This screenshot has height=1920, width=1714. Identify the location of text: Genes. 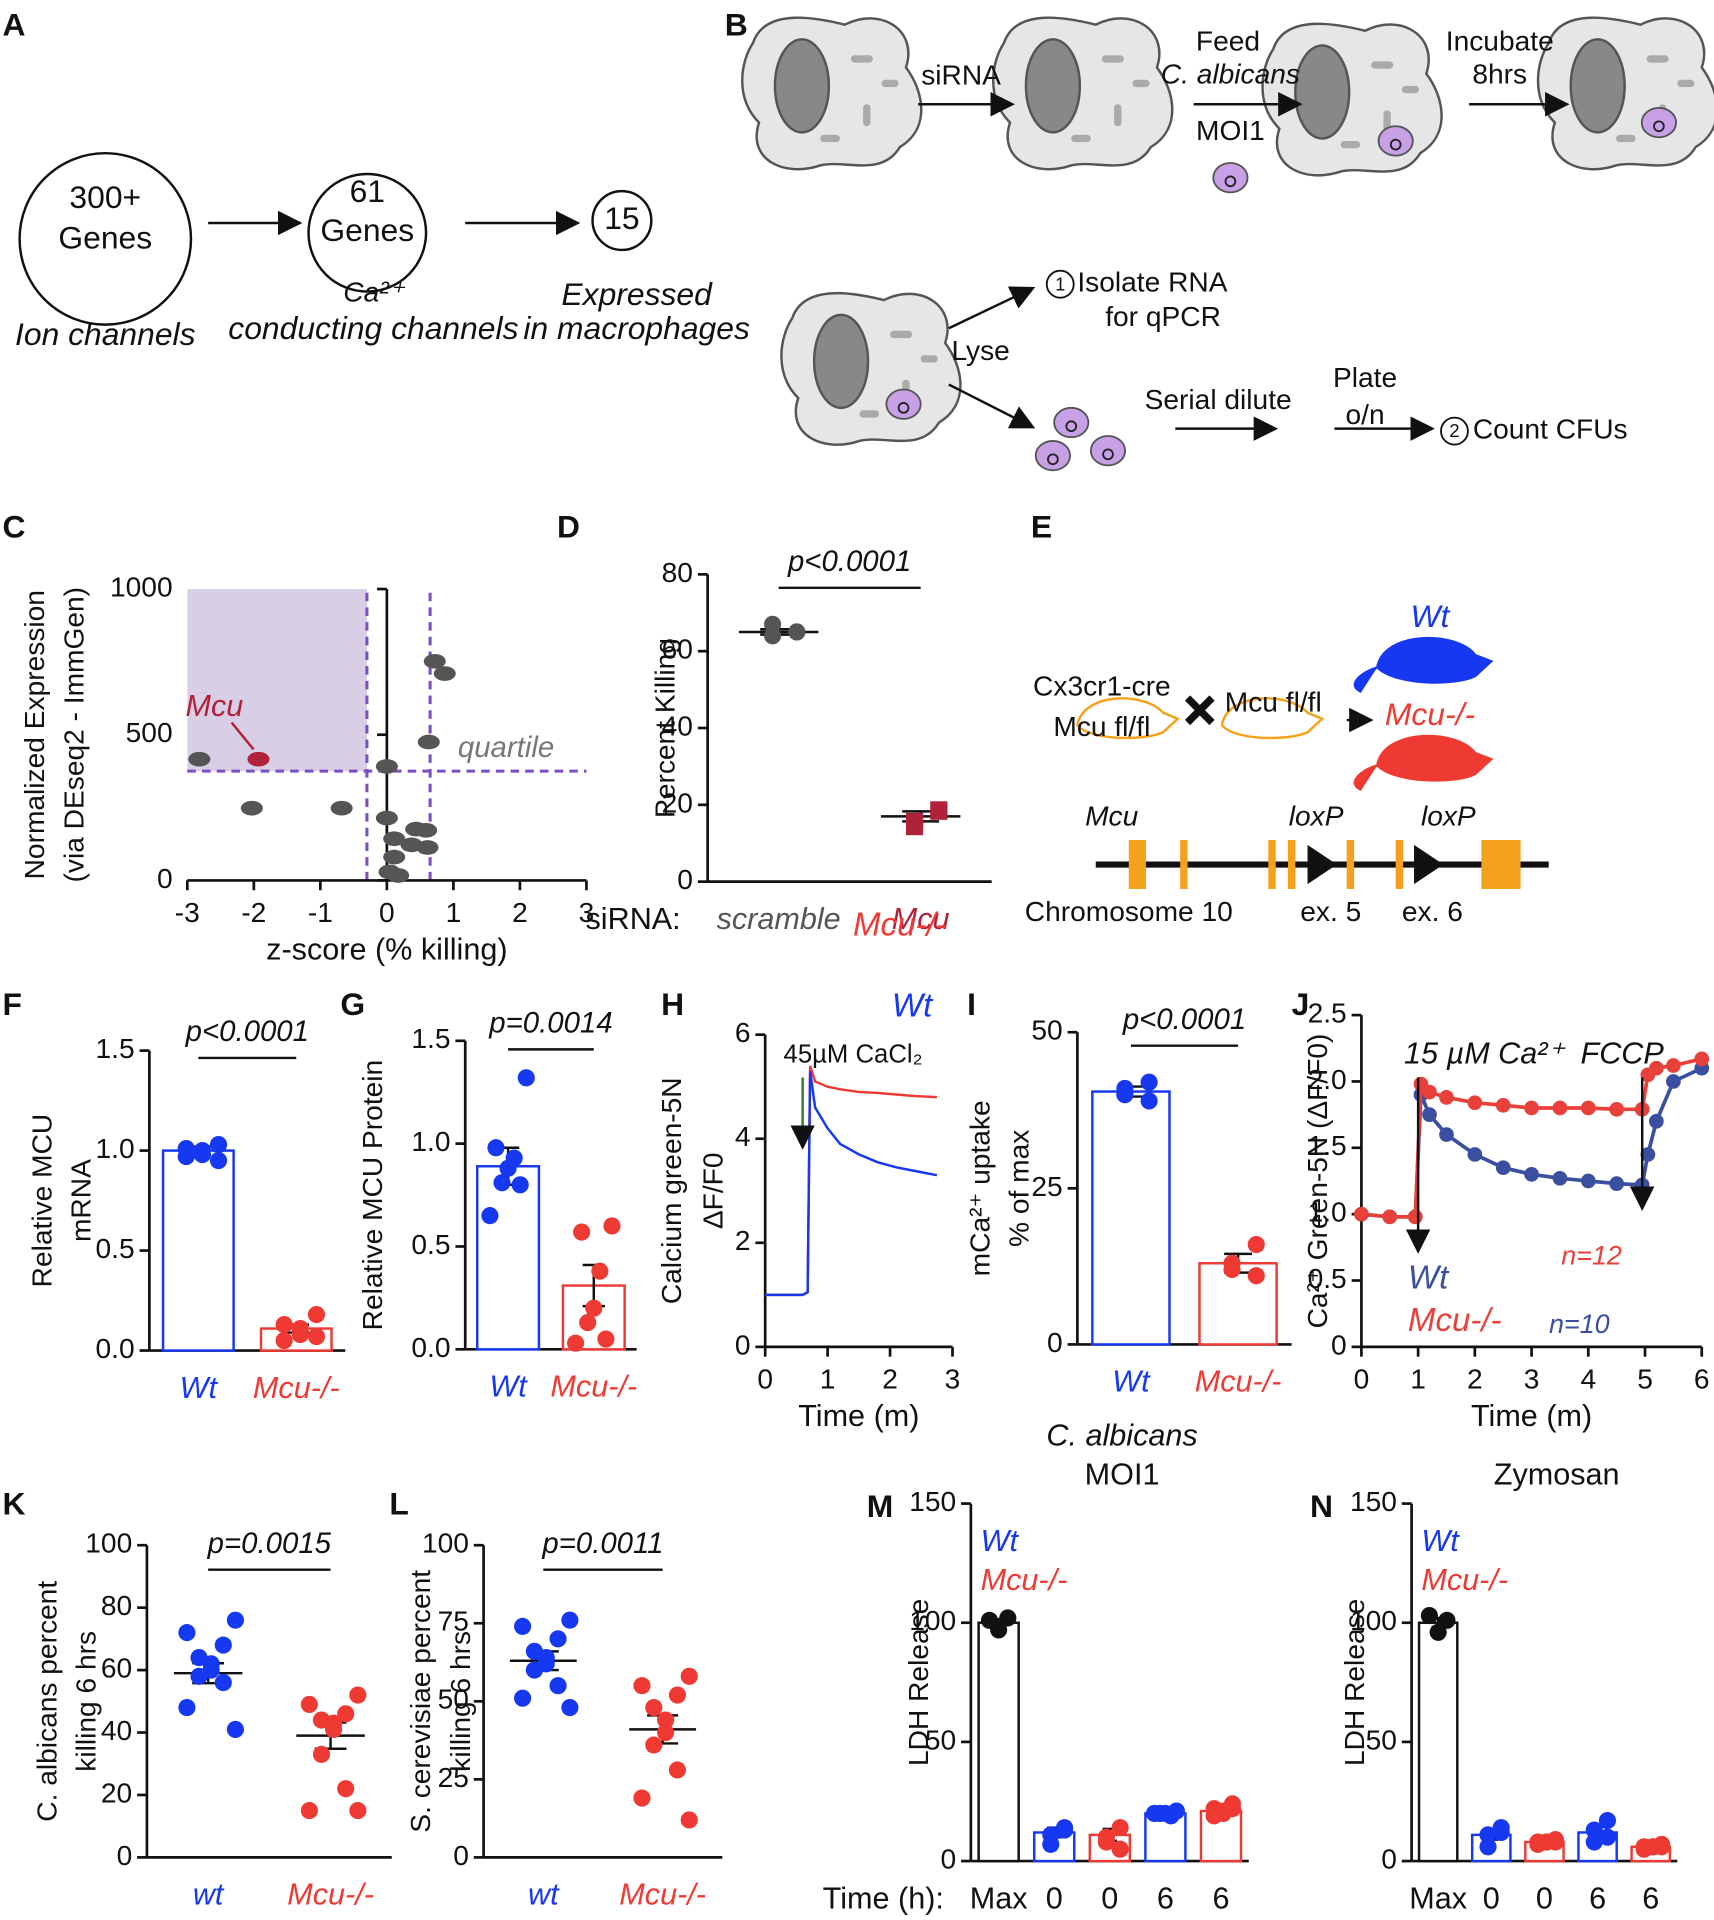
(105, 238).